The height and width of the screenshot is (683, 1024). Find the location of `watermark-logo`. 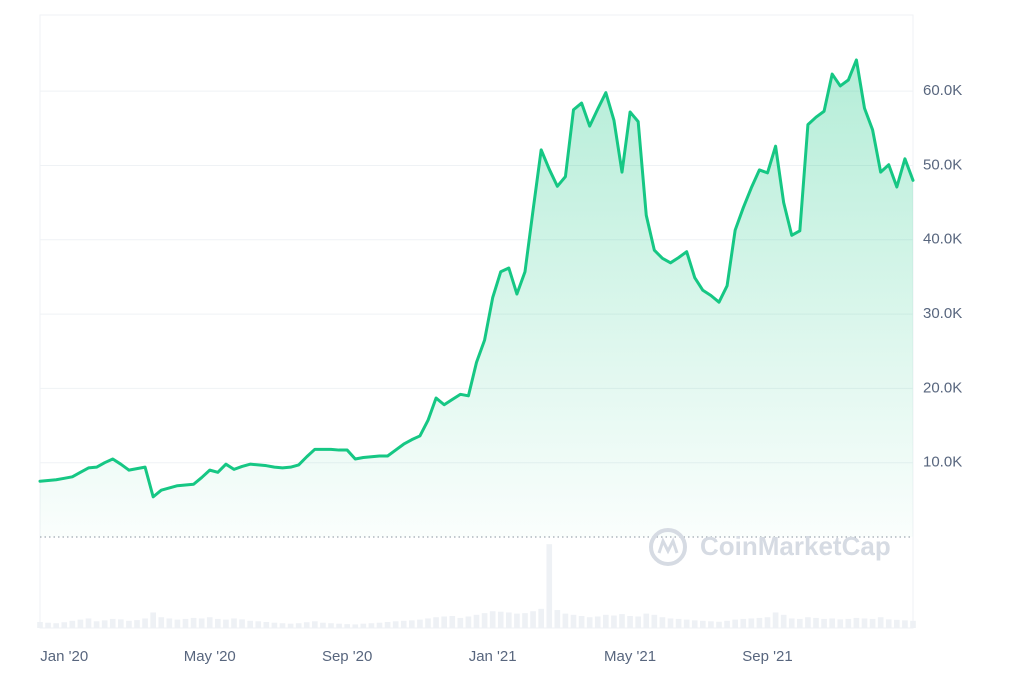

watermark-logo is located at coordinates (668, 547).